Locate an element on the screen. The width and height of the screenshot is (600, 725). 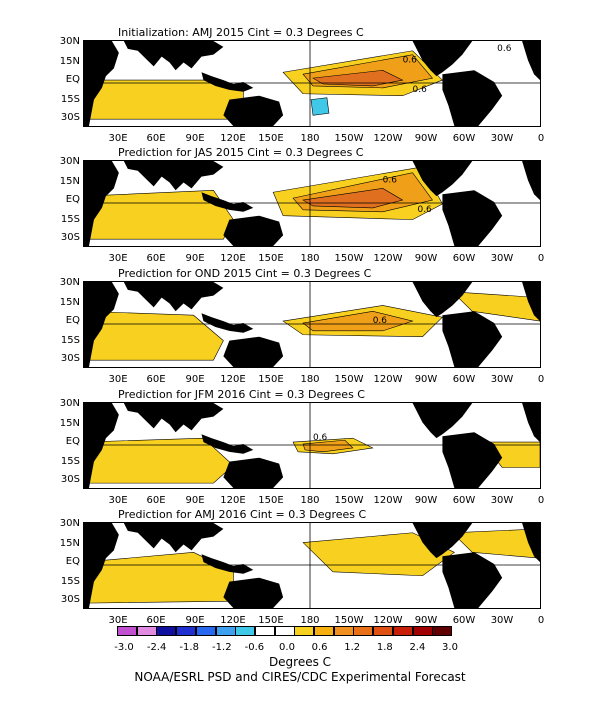
colorbar-tick-label: -2.4 is located at coordinates (156, 647).